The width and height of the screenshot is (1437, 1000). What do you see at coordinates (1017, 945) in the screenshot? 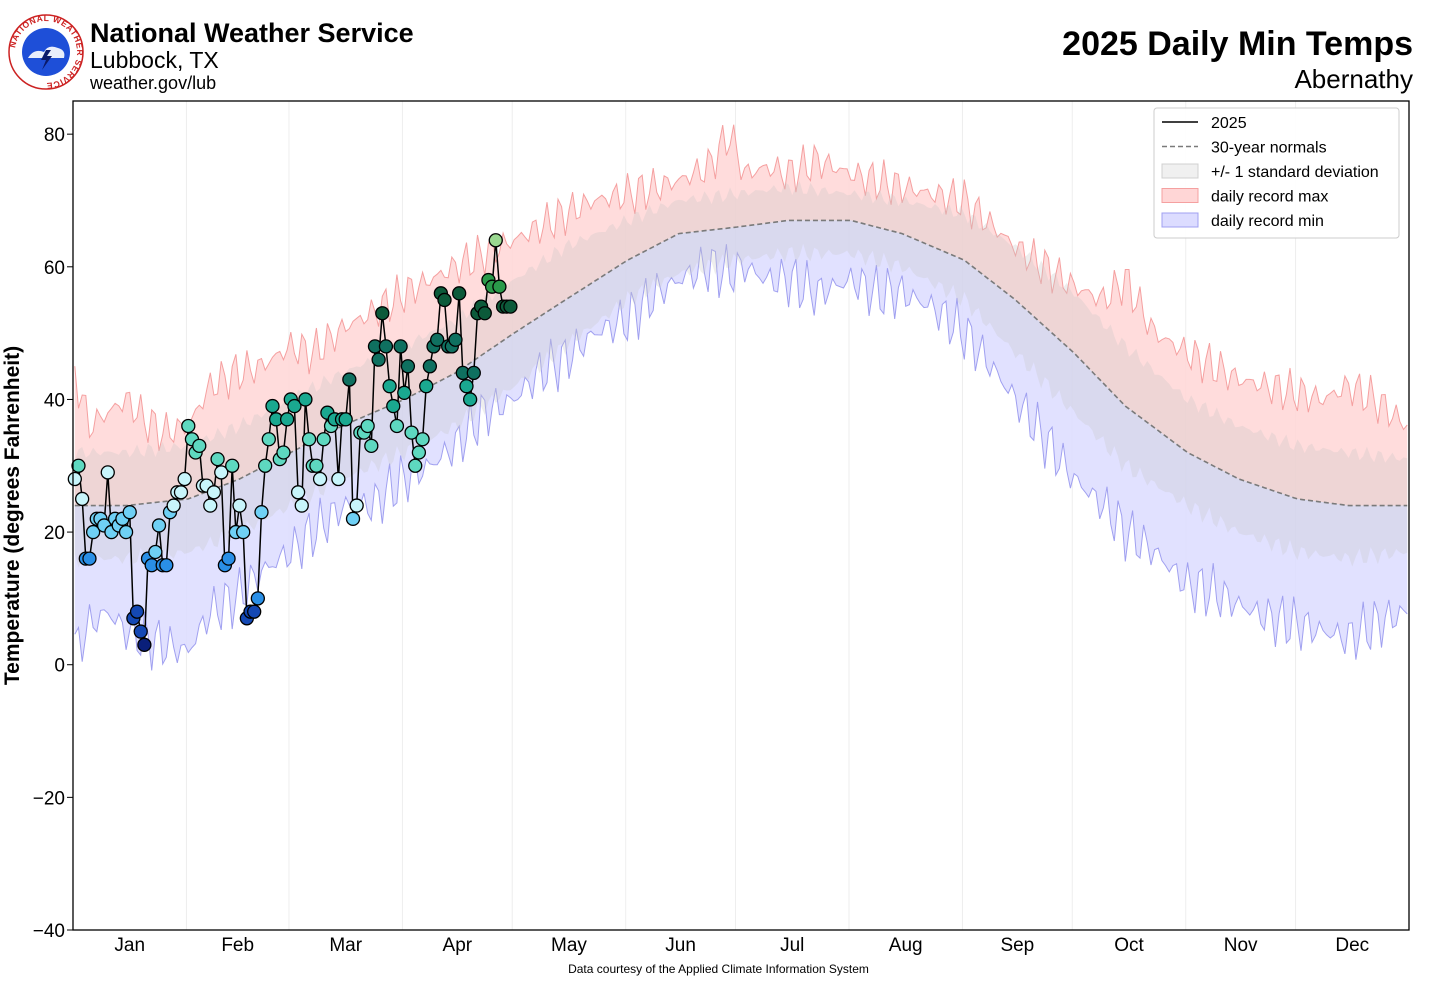
I see `x-month-label: Sep` at bounding box center [1017, 945].